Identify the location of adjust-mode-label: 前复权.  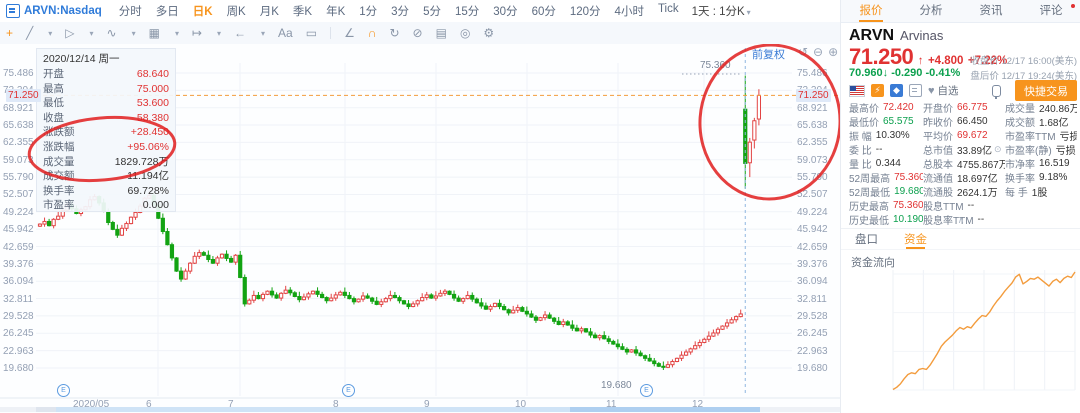
(768, 55).